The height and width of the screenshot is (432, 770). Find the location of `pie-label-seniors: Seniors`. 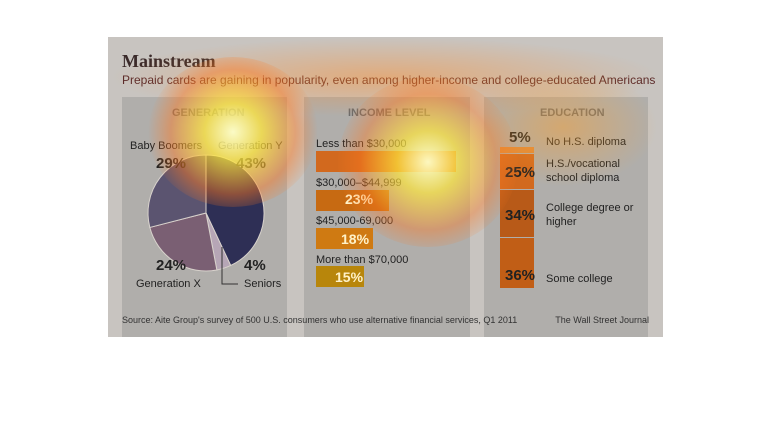

pie-label-seniors: Seniors is located at coordinates (263, 284).